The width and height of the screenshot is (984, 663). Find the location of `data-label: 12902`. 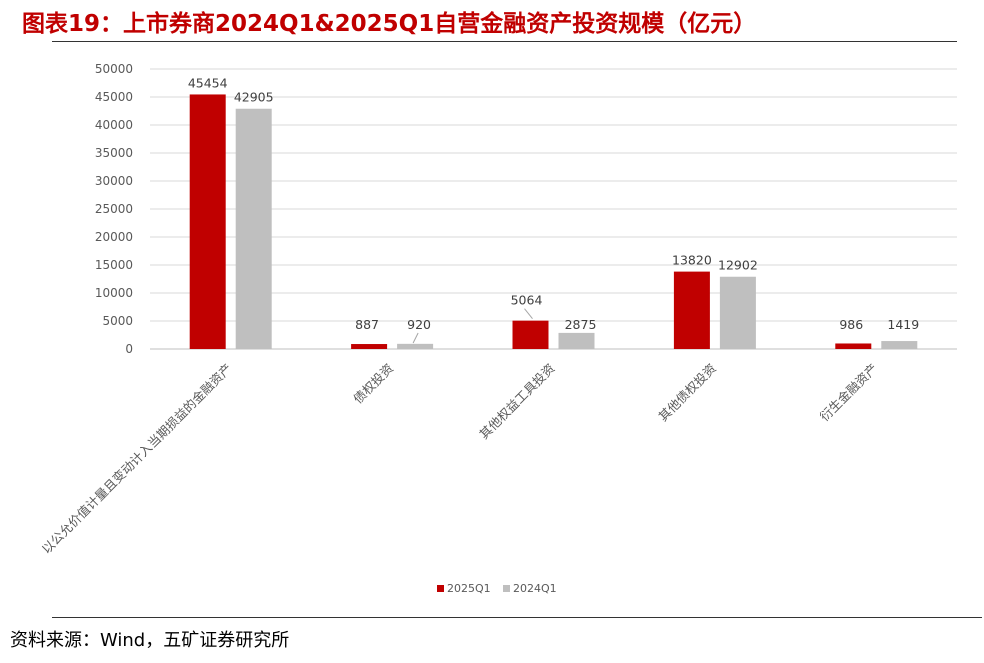

data-label: 12902 is located at coordinates (738, 265).